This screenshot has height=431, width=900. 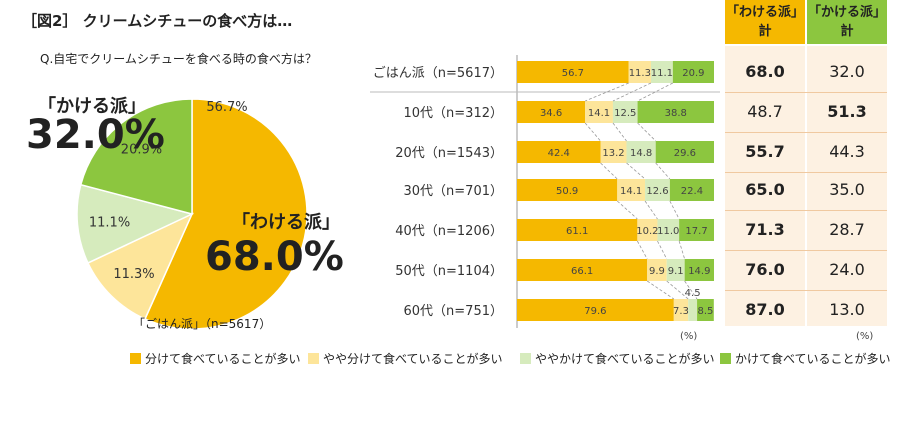 What do you see at coordinates (693, 73) in the screenshot?
I see `bar-value-label-kakete: 20.9` at bounding box center [693, 73].